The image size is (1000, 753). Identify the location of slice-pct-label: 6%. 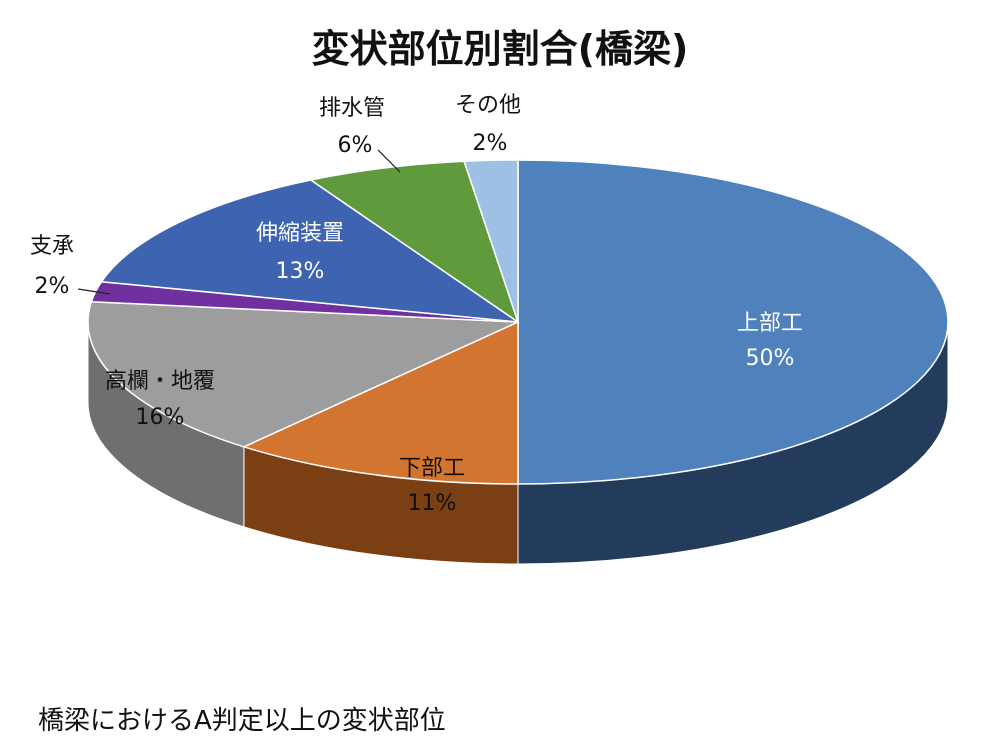
(355, 145).